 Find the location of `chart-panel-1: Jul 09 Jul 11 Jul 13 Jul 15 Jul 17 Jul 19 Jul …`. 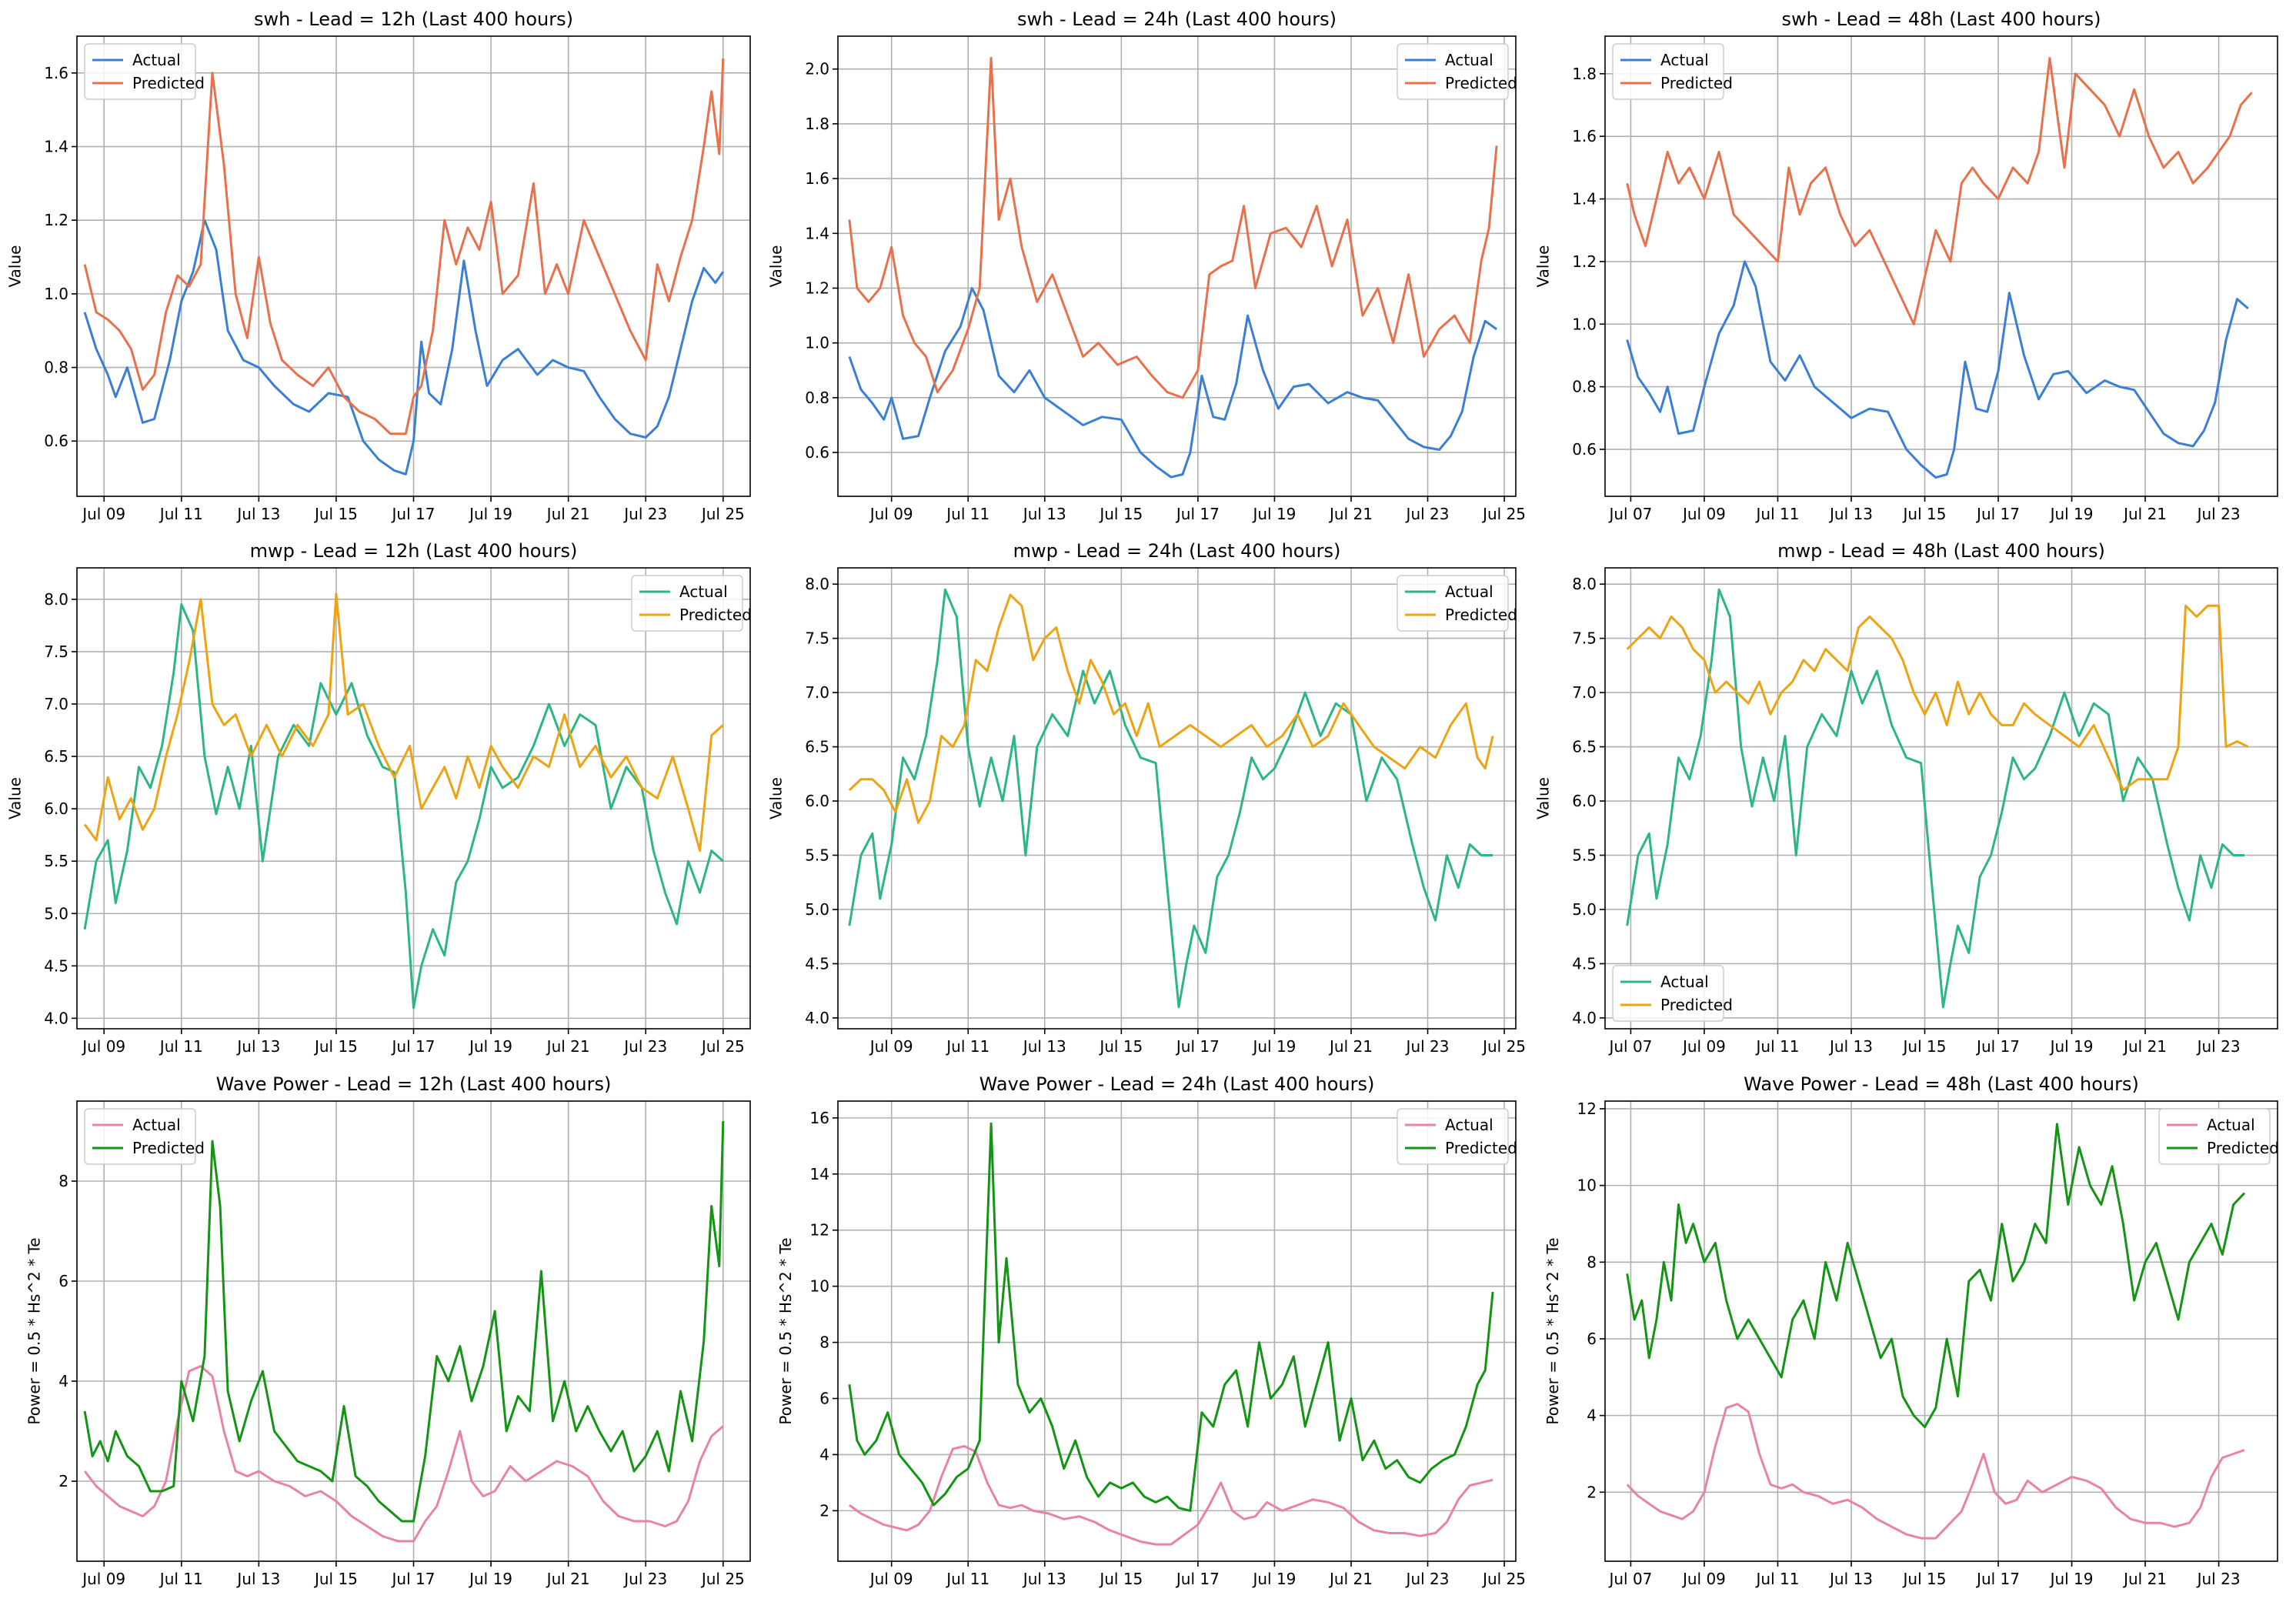

chart-panel-1: Jul 09 Jul 11 Jul 13 Jul 15 Jul 17 Jul 19 Jul … is located at coordinates (378, 265).